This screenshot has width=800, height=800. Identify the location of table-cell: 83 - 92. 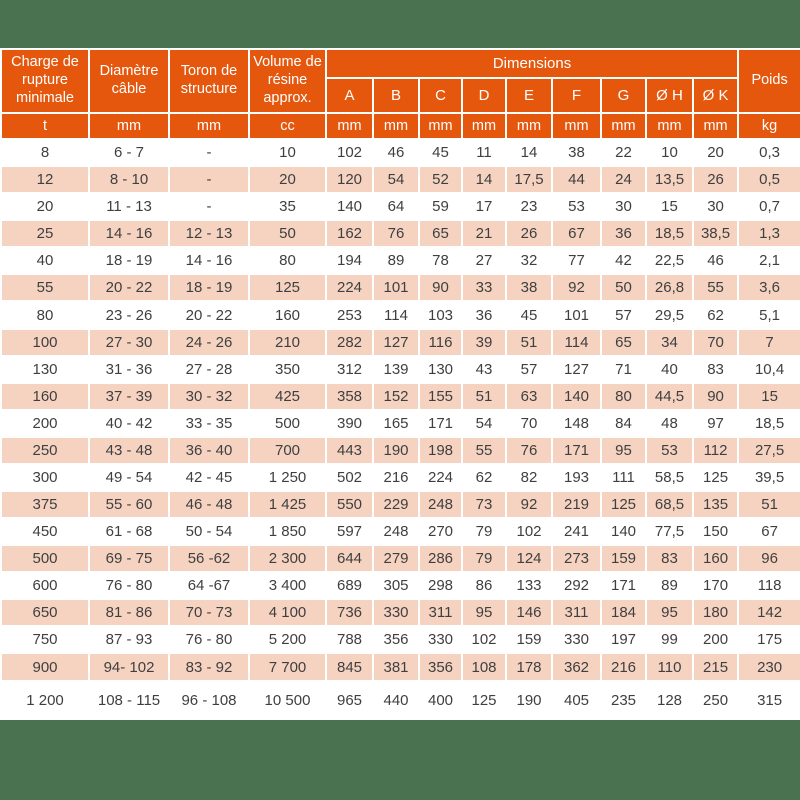
(209, 667).